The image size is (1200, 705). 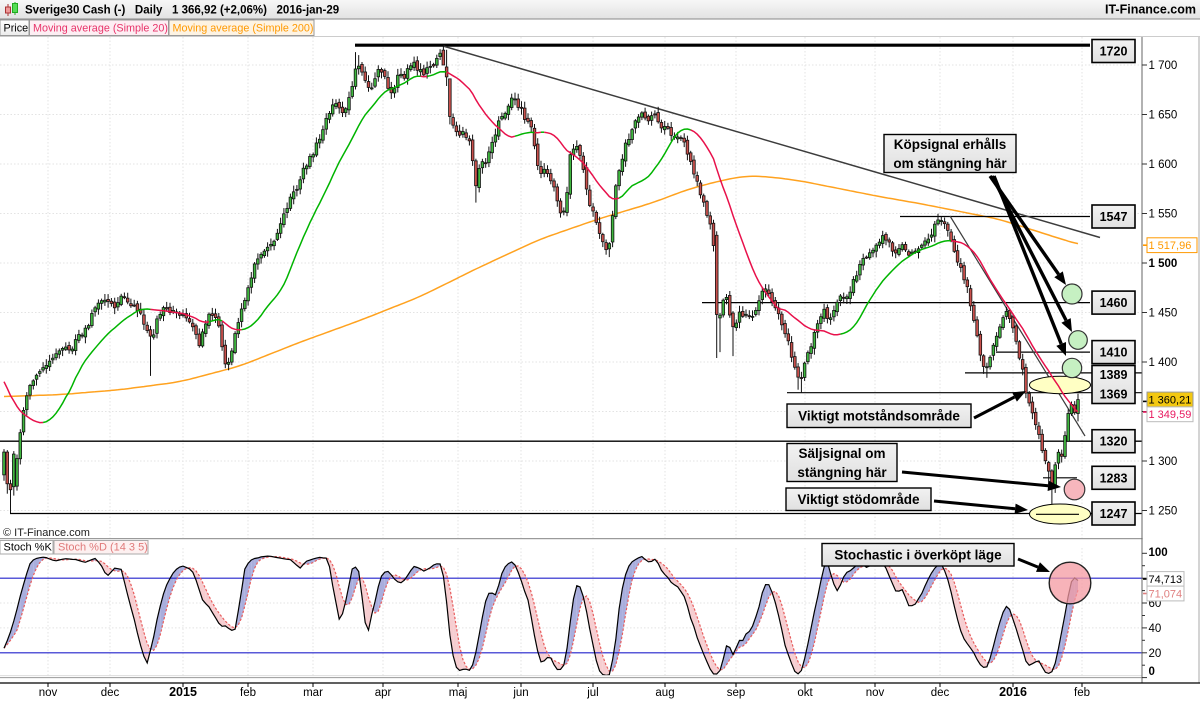 I want to click on svg-text: Köpsignal erhålls, so click(x=950, y=144).